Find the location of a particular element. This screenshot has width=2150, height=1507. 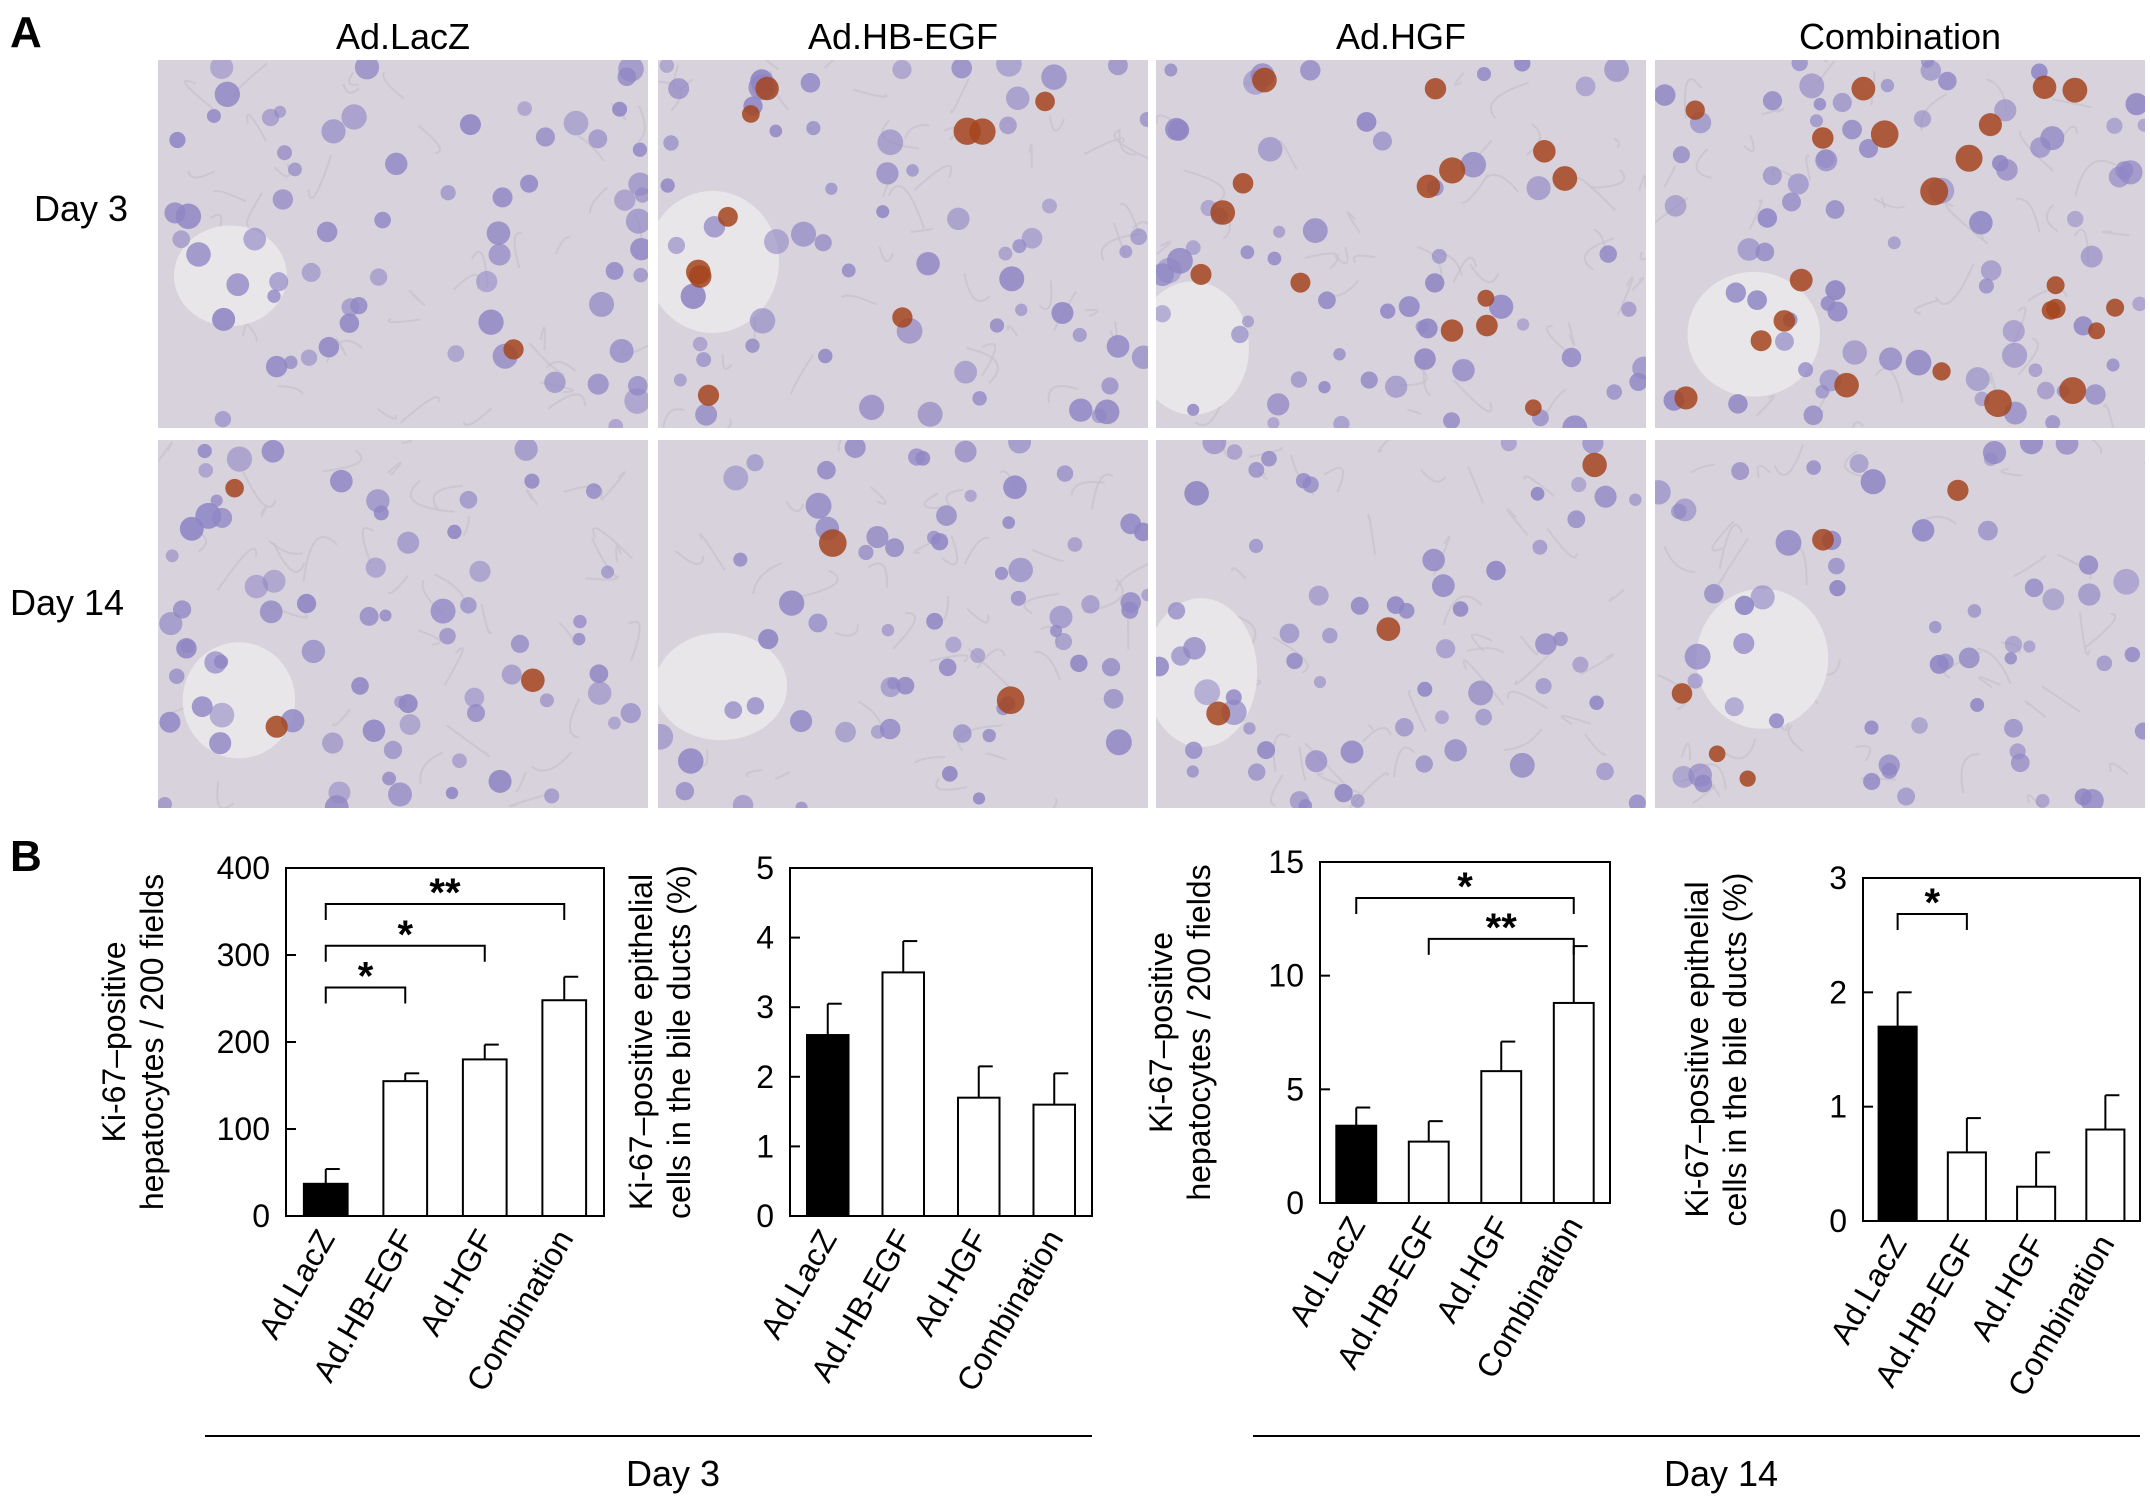

chart-4-significance-bracket is located at coordinates (1932, 921).